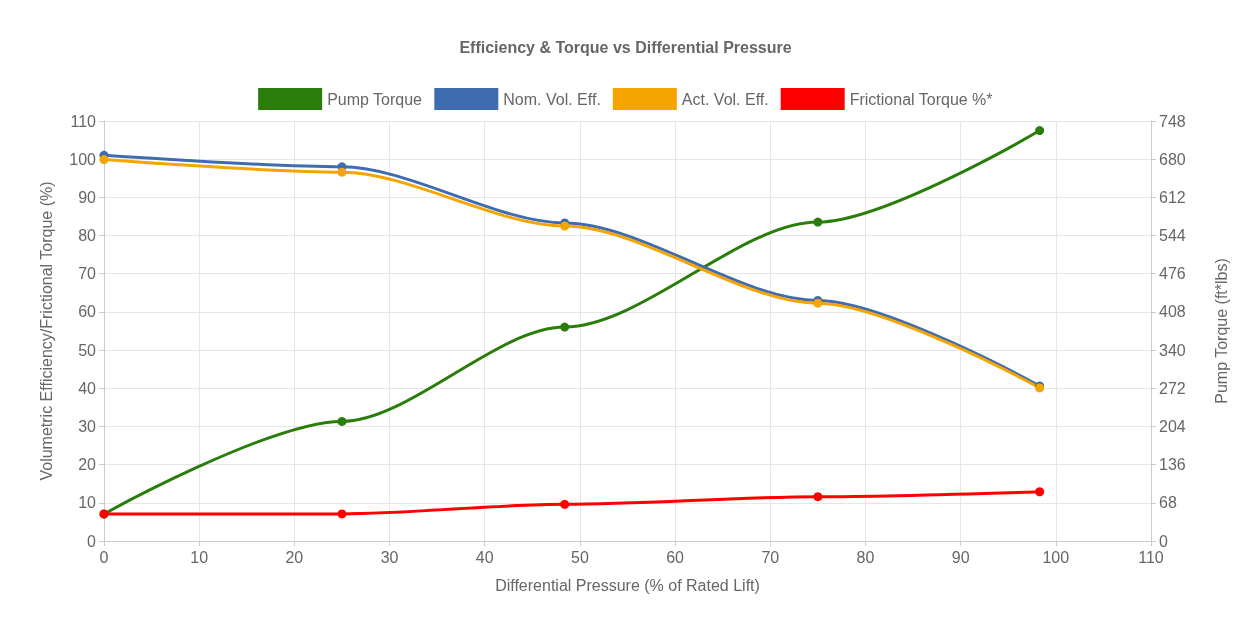 Image resolution: width=1251 pixels, height=631 pixels. Describe the element at coordinates (87, 350) in the screenshot. I see `y-tick-label: 50` at that location.